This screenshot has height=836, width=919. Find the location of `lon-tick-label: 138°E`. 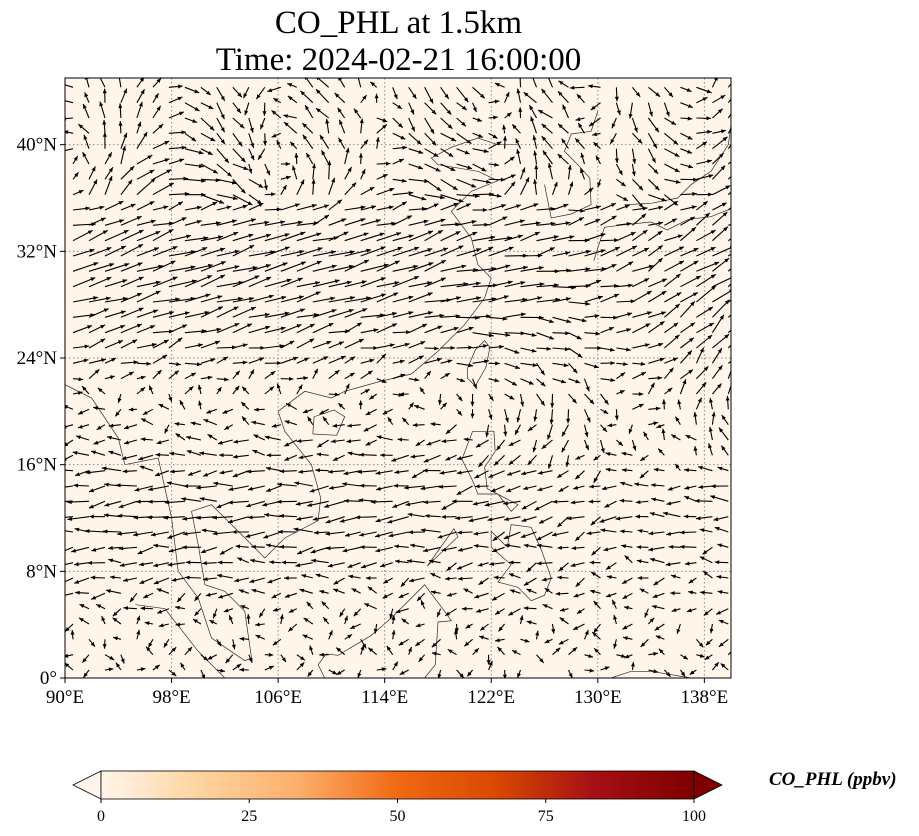

lon-tick-label: 138°E is located at coordinates (705, 697).